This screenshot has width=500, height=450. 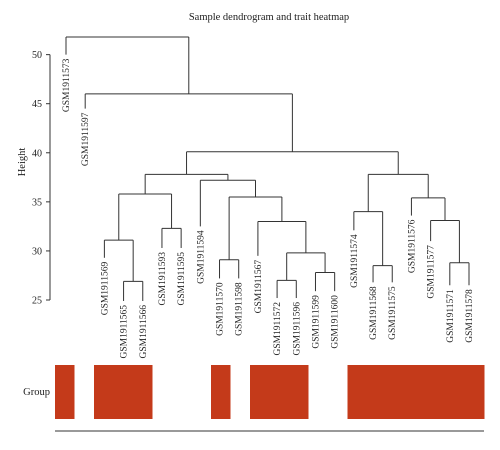 What do you see at coordinates (67, 85) in the screenshot?
I see `leaf-label: GSM1911573` at bounding box center [67, 85].